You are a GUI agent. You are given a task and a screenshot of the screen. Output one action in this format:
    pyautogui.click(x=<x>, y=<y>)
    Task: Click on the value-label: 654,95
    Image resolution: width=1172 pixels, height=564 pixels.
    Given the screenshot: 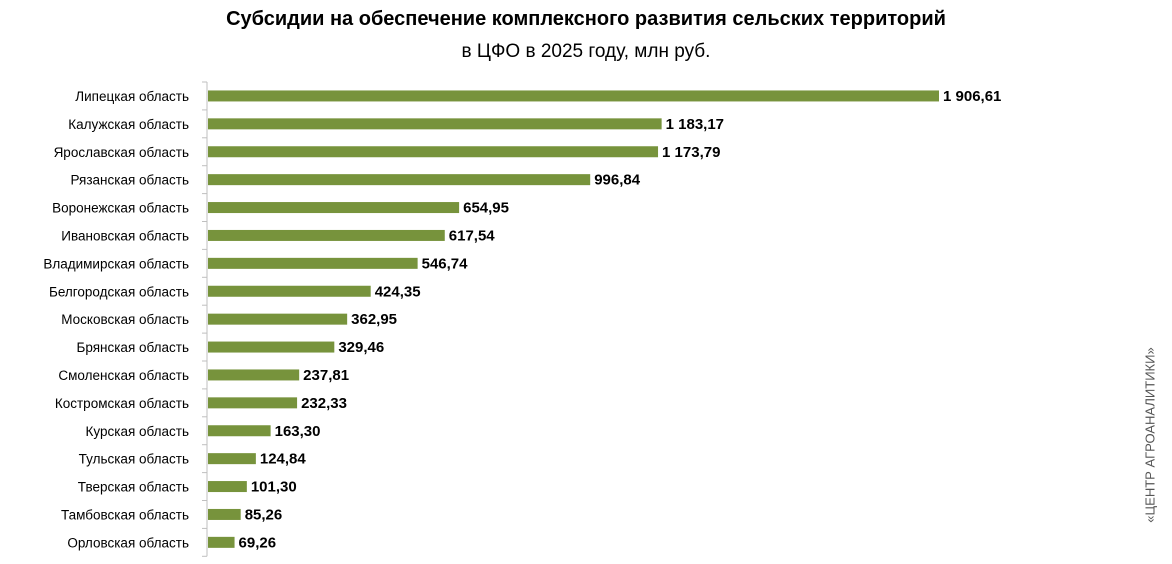 What is the action you would take?
    pyautogui.click(x=486, y=208)
    